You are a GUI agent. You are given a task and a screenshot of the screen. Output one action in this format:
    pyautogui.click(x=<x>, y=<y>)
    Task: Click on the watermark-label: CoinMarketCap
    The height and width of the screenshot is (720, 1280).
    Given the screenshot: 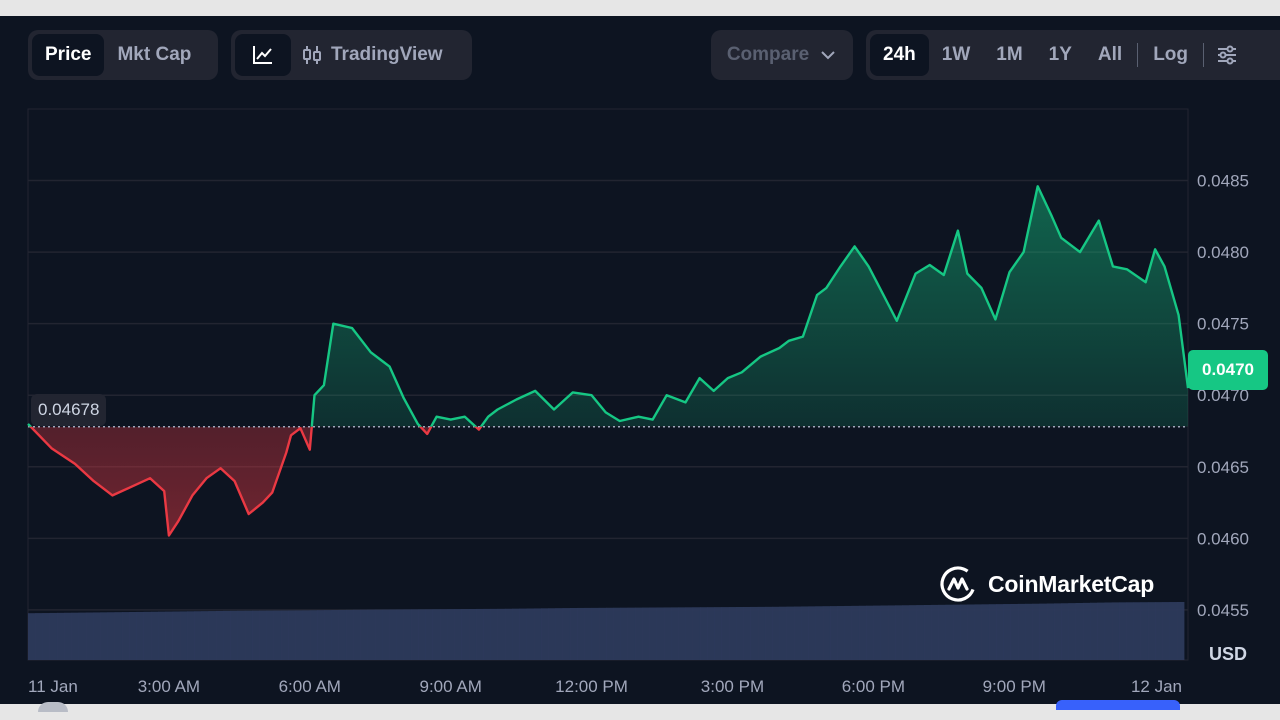 What is the action you would take?
    pyautogui.click(x=1071, y=583)
    